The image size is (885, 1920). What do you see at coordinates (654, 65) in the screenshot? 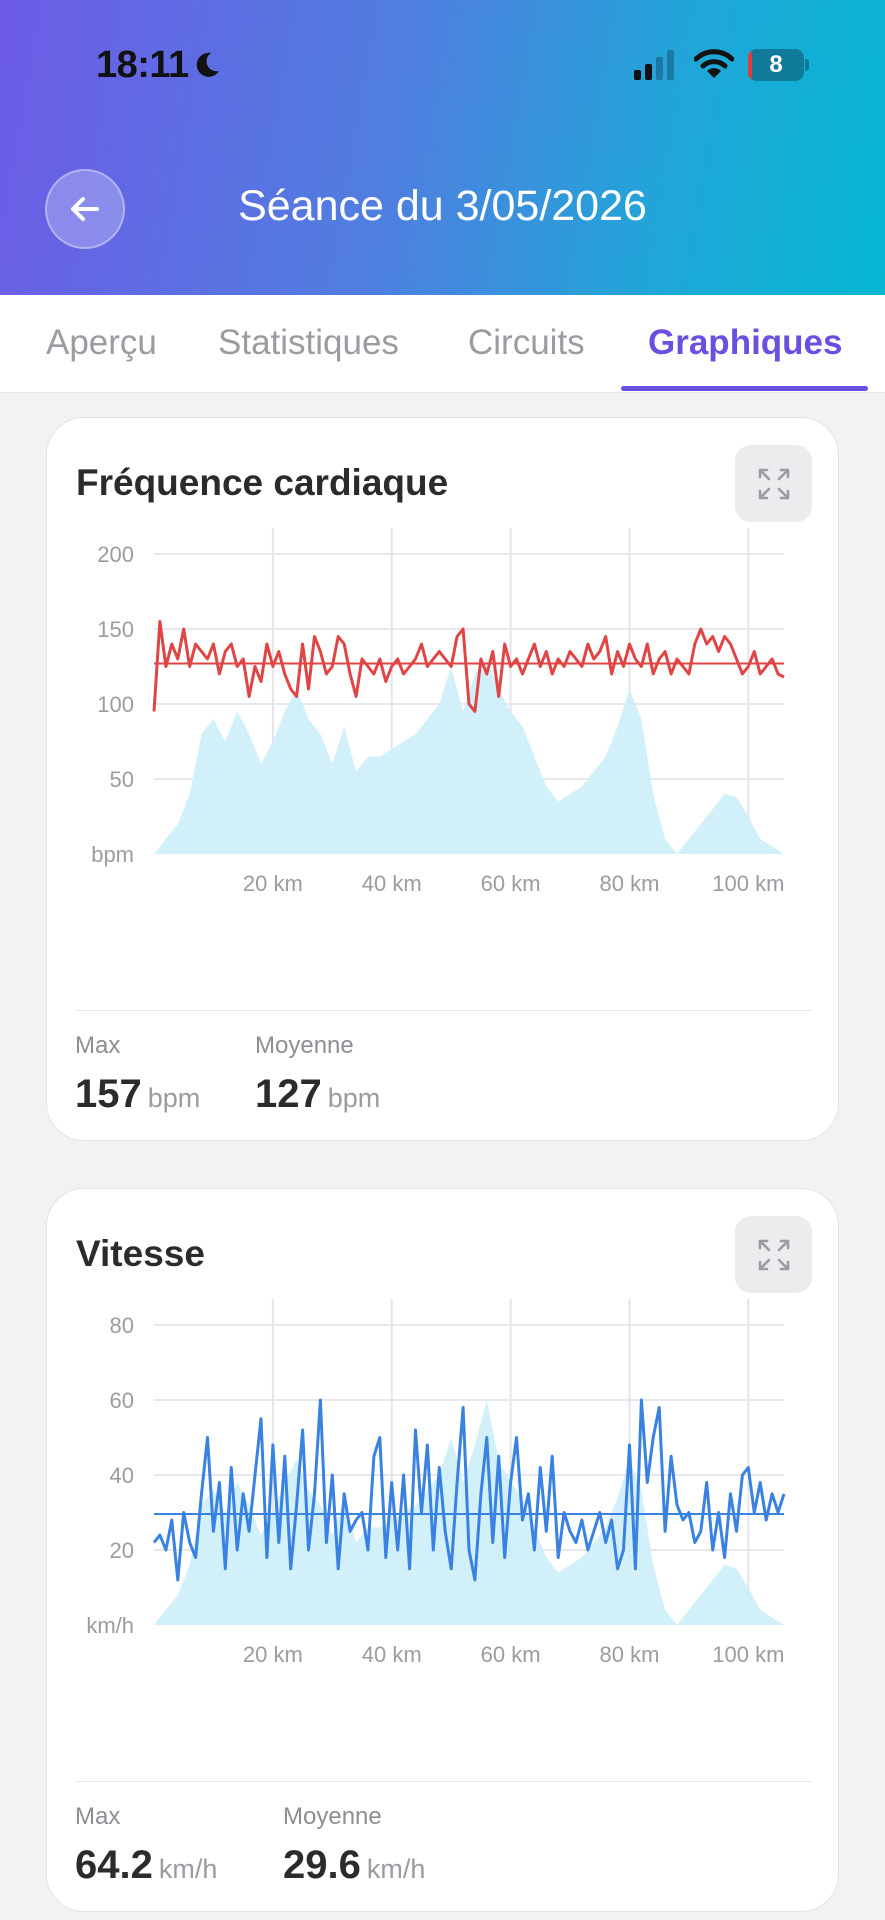
I see `cellular-signal-icon` at bounding box center [654, 65].